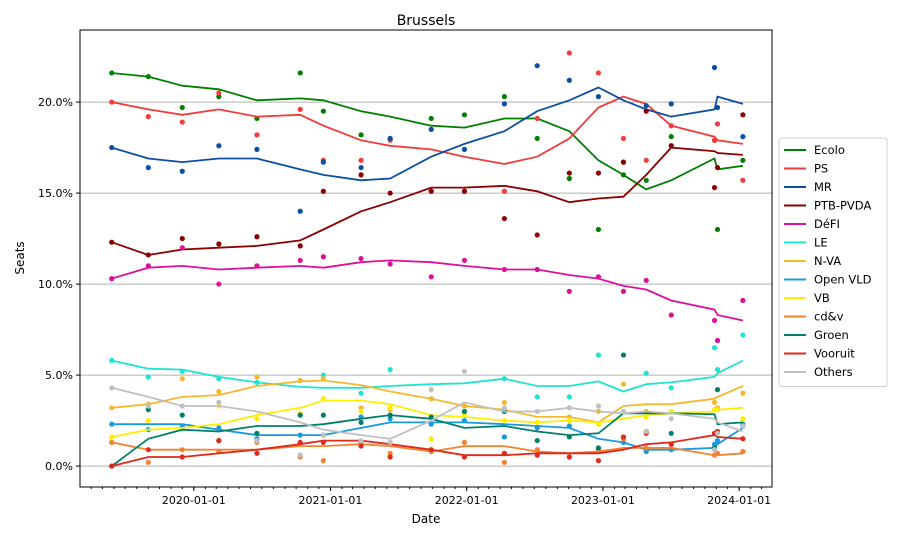 This screenshot has height=544, width=900. I want to click on poll-point-vb, so click(390, 408).